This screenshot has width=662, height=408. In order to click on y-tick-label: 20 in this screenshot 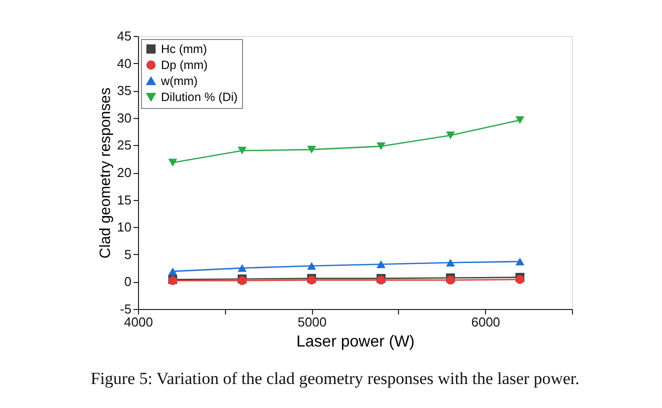, I will do `click(124, 172)`.